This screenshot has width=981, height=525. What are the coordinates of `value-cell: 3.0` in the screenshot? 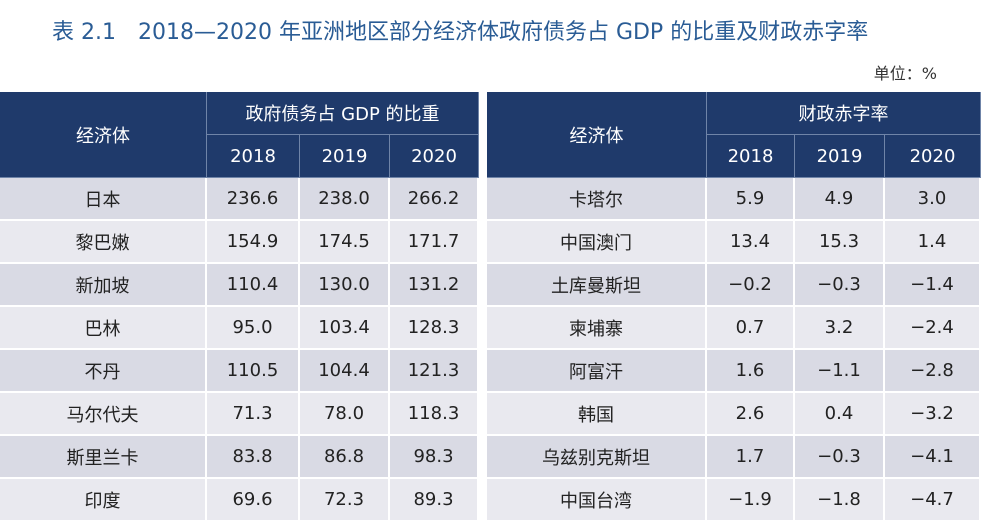 It's located at (933, 199).